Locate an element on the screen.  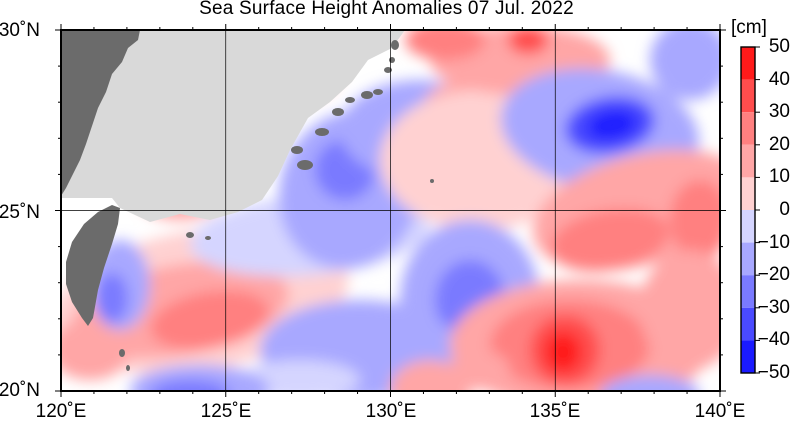
colorbar-tick-label: 10 is located at coordinates (779, 177).